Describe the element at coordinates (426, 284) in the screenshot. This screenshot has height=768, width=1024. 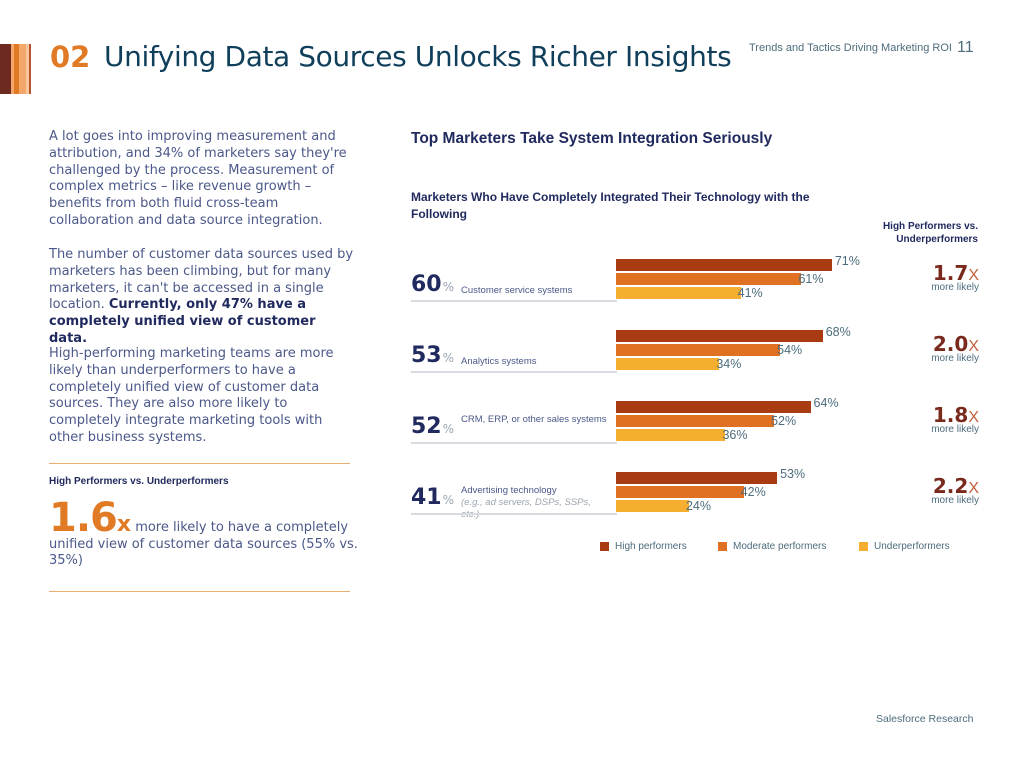
I see `overall-value: 60` at that location.